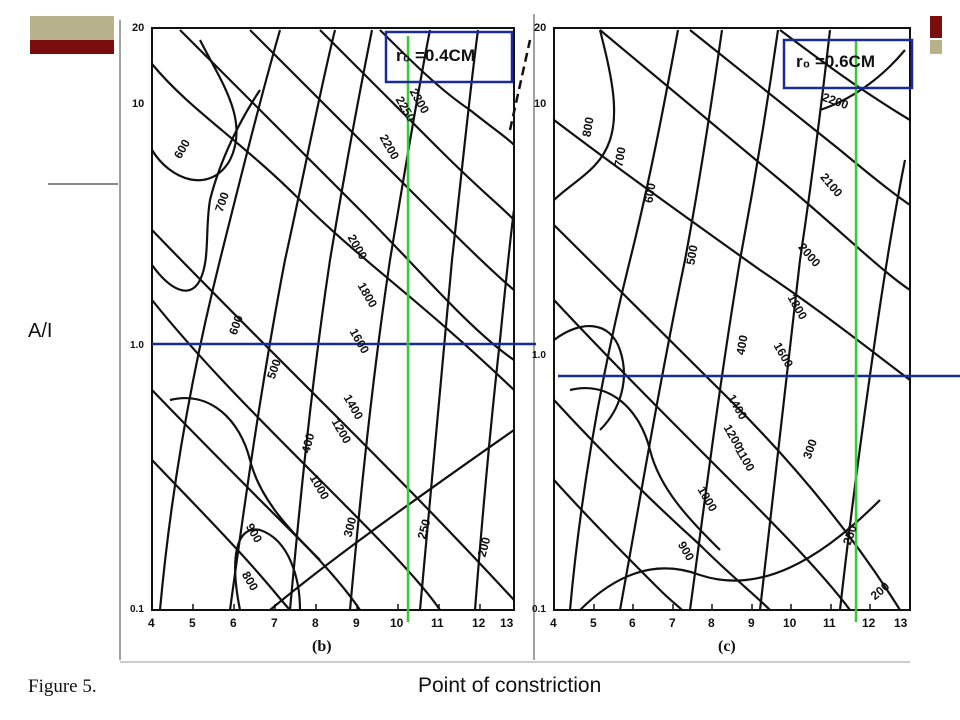 The image size is (960, 720). What do you see at coordinates (137, 609) in the screenshot?
I see `panel-b-ytick-3: 0.1` at bounding box center [137, 609].